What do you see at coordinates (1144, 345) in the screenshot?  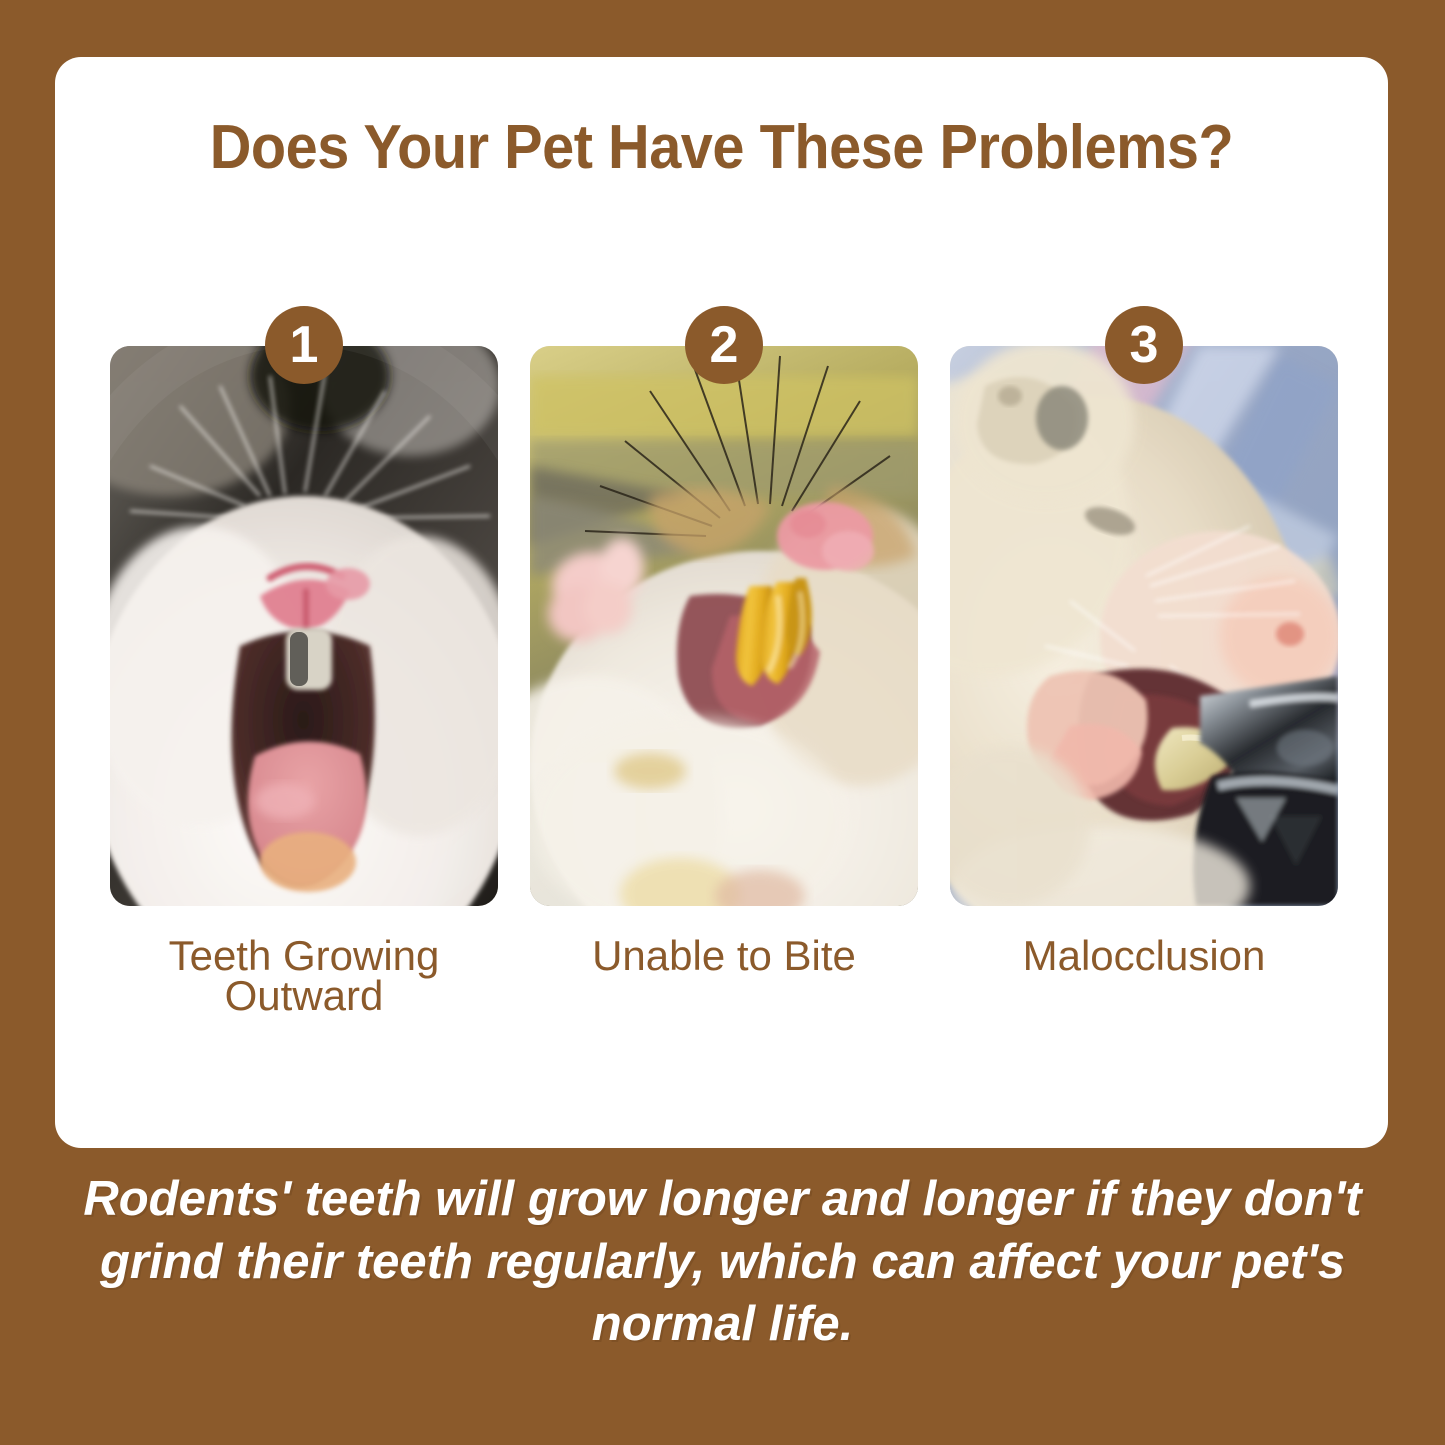 I see `step-badge-3: 3` at bounding box center [1144, 345].